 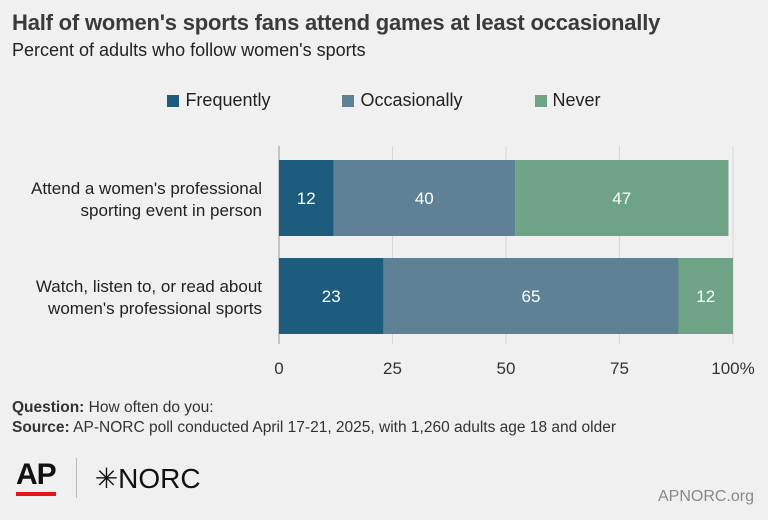 I want to click on site-url: APNORC.org, so click(x=705, y=496).